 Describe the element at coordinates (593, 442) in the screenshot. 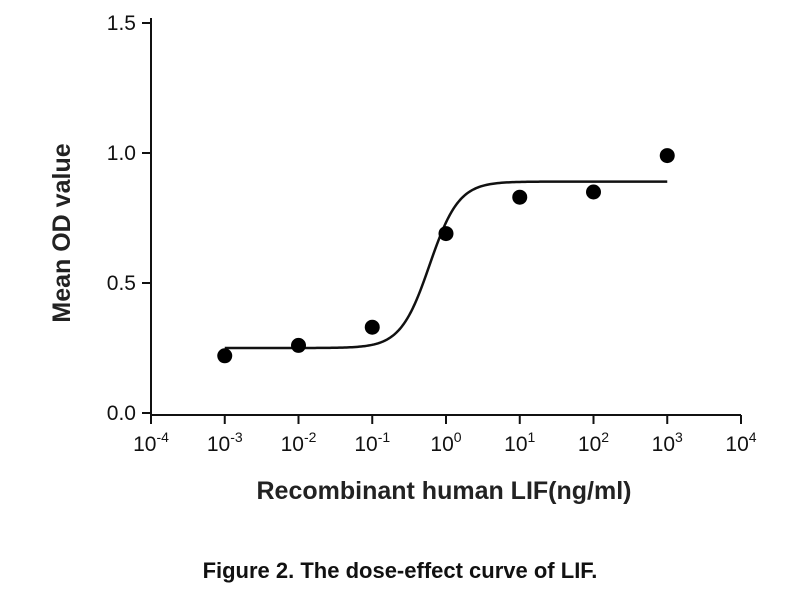

I see `x-tick-label: 10²` at that location.